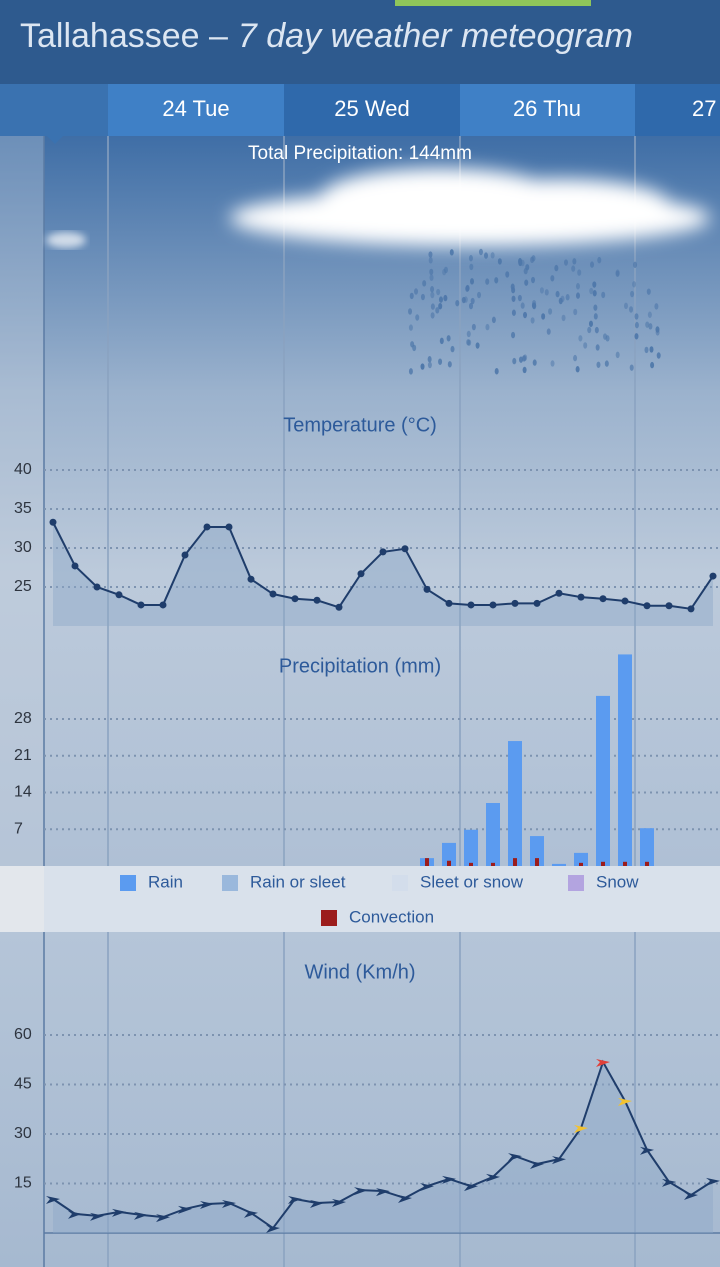 The height and width of the screenshot is (1267, 720). I want to click on day-label: 27, so click(704, 108).